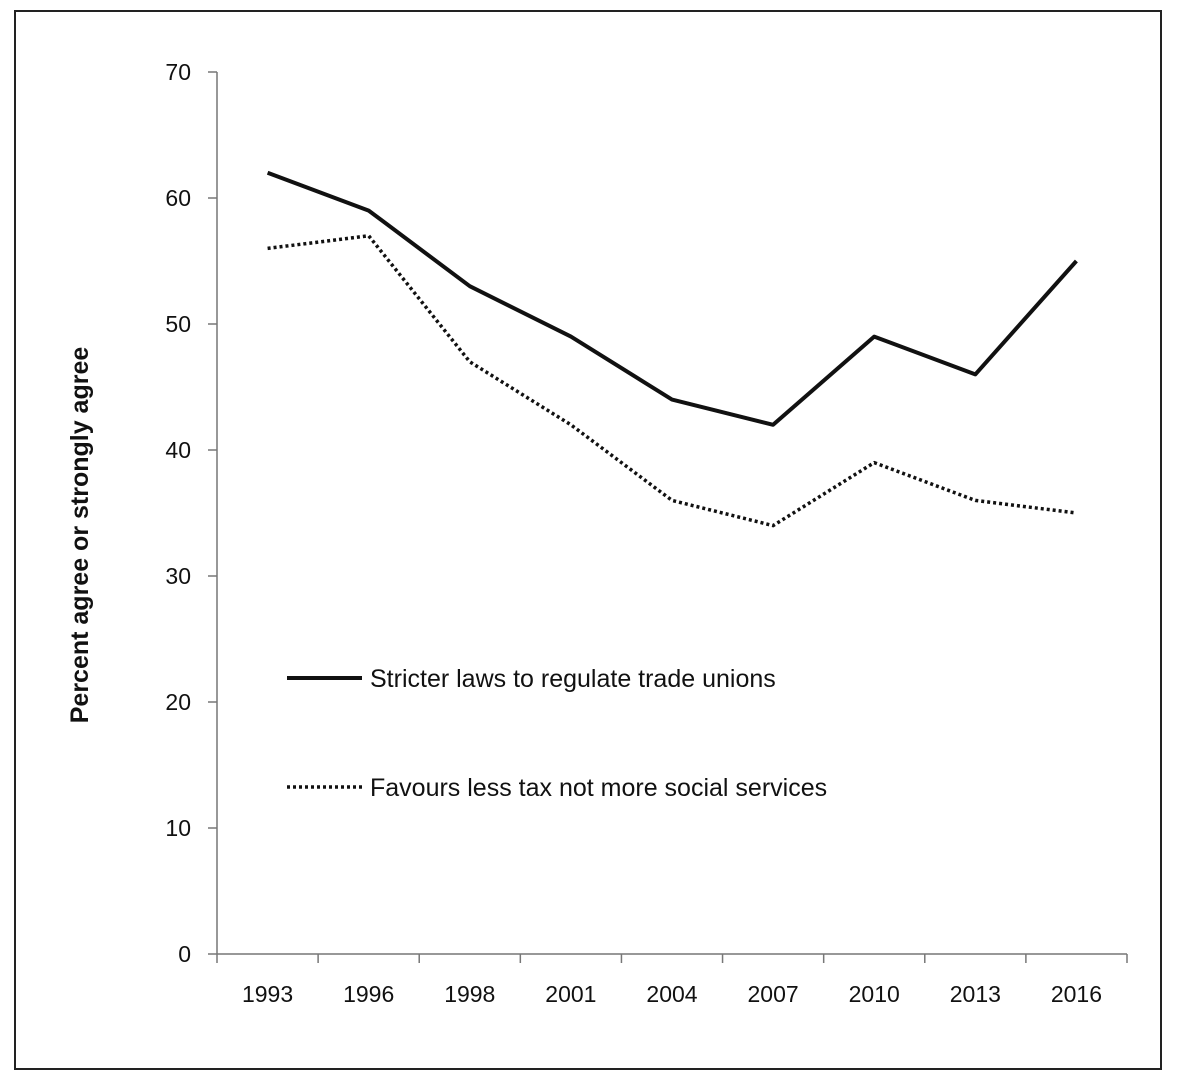 Image resolution: width=1181 pixels, height=1084 pixels. I want to click on x-tick-label: 2007, so click(773, 994).